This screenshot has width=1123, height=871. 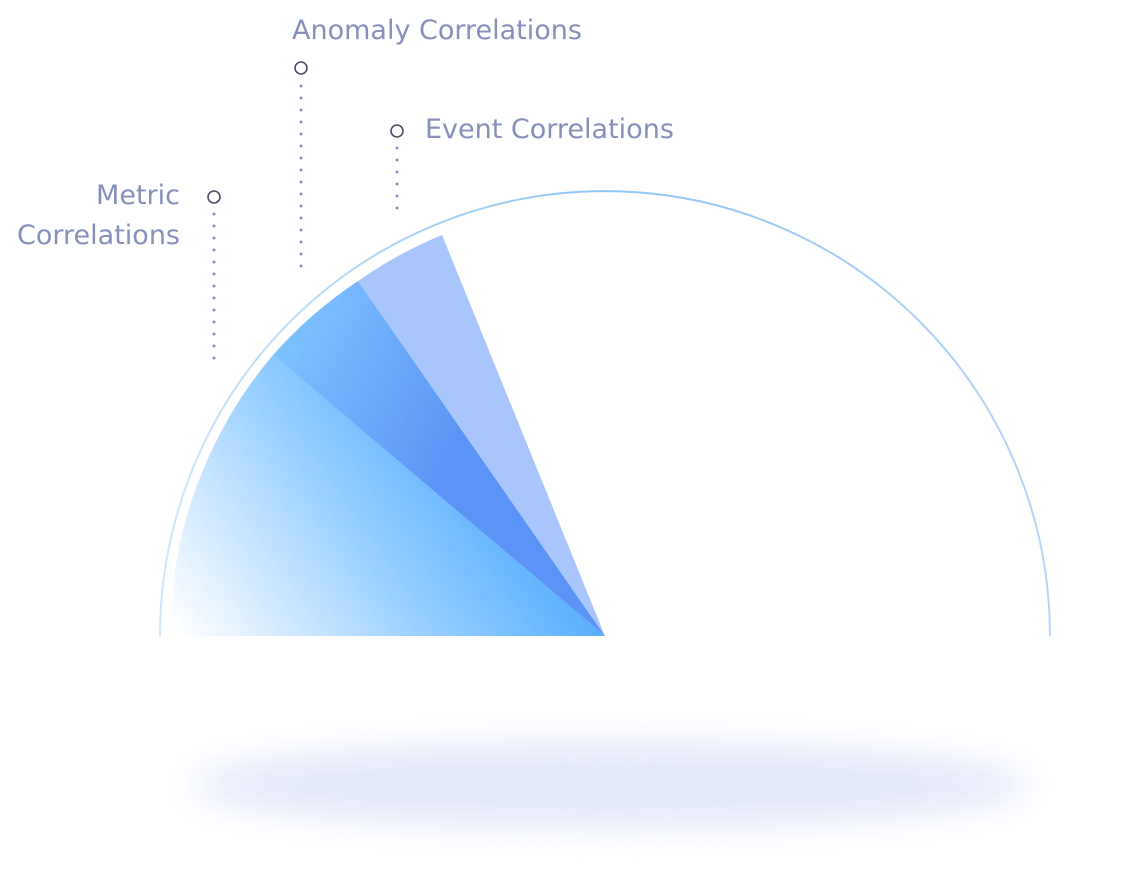 I want to click on leader-lines, so click(x=305, y=226).